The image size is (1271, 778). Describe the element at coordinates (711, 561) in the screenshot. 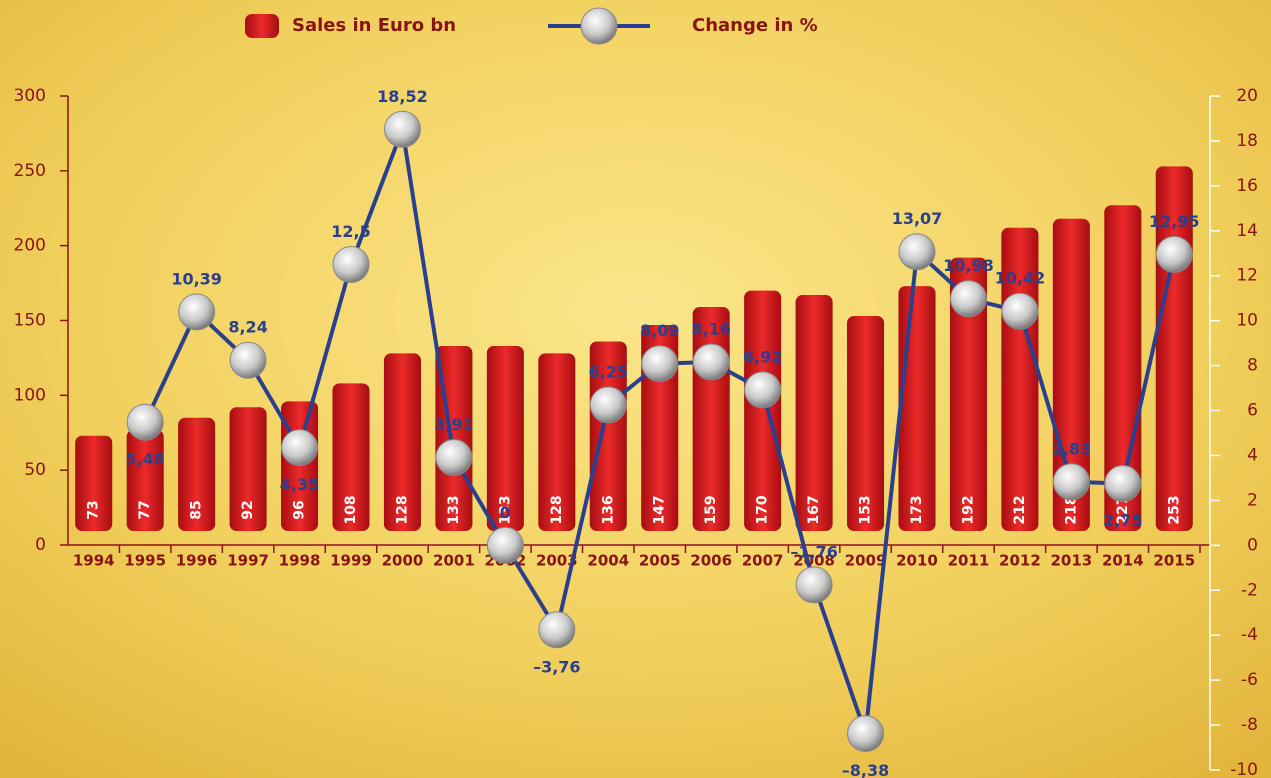

I see `x-tick-label: 2006` at that location.